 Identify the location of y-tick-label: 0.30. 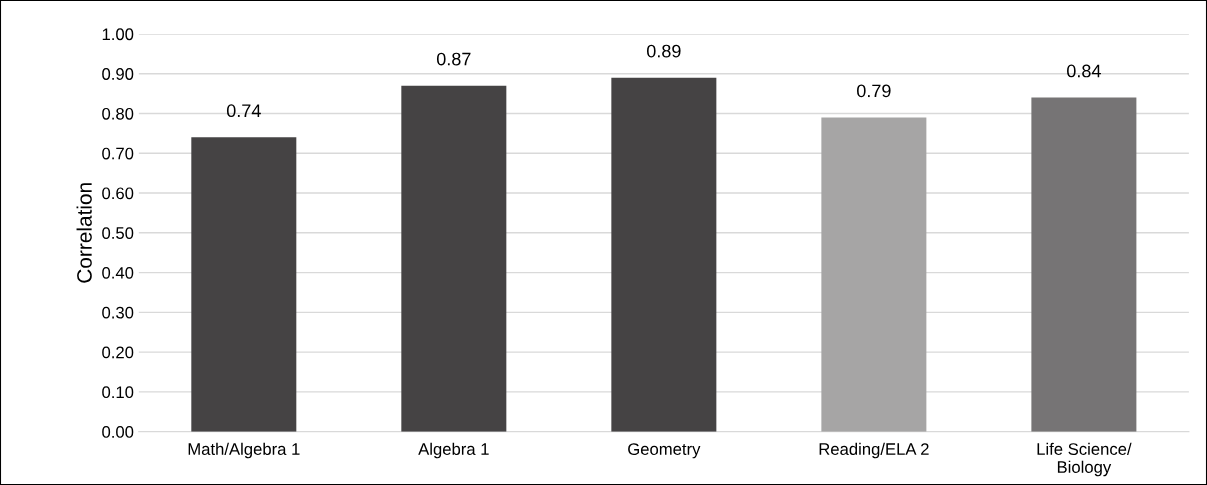
(118, 312).